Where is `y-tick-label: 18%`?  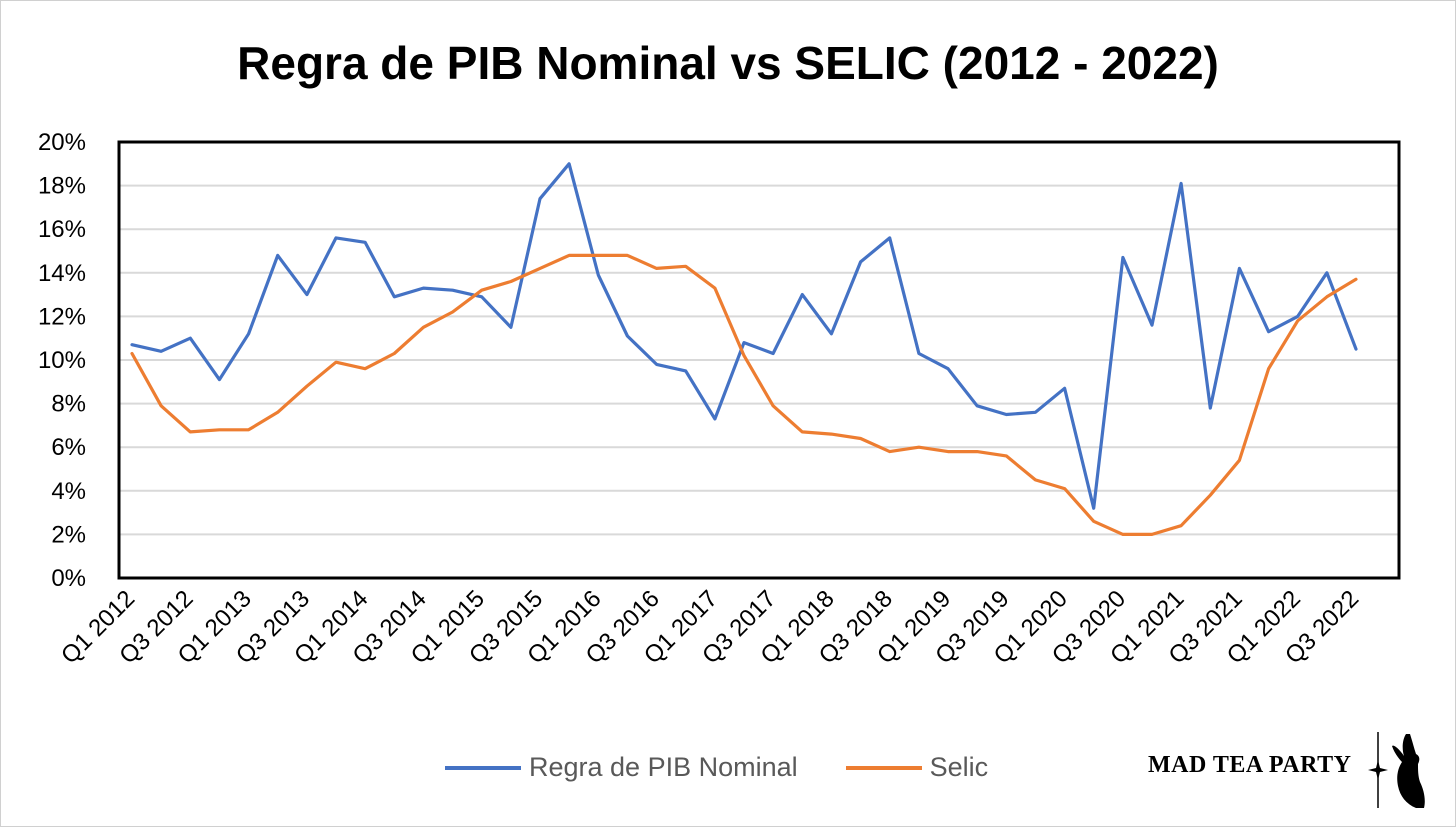
y-tick-label: 18% is located at coordinates (62, 186).